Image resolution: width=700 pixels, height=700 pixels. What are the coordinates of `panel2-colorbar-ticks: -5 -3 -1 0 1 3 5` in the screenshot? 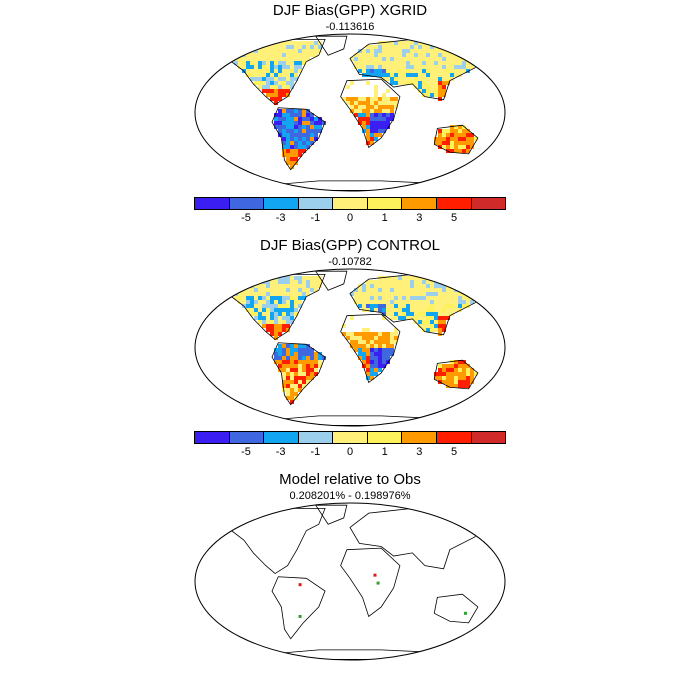 It's located at (350, 452).